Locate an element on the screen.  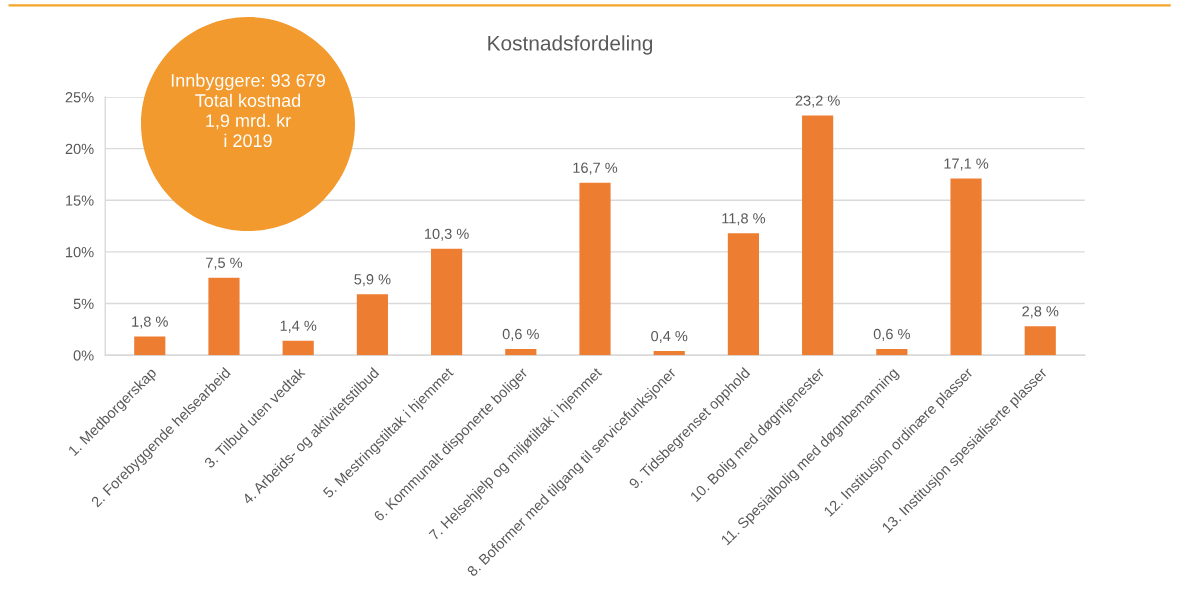
y-tick-label: 15% is located at coordinates (80, 200).